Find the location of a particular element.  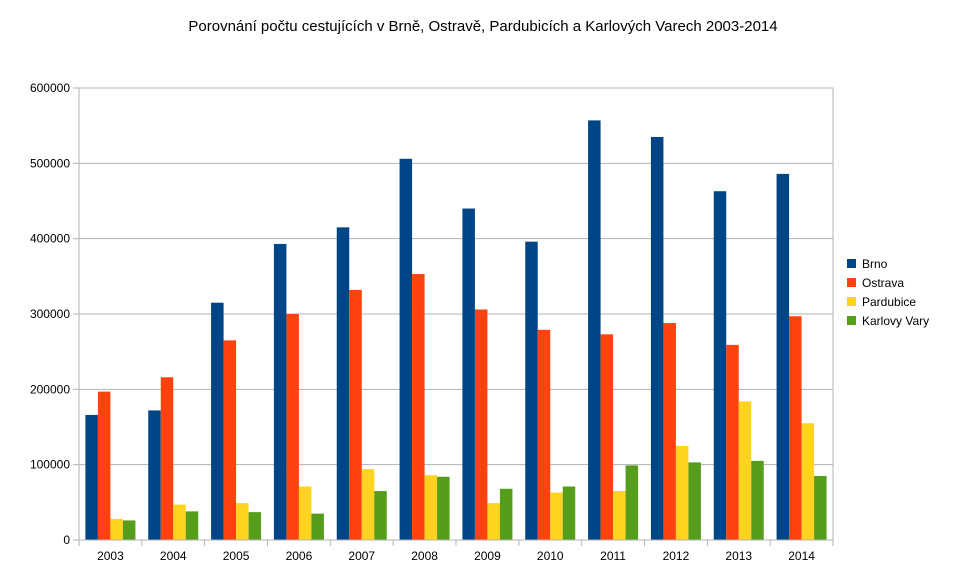

x-tick-label: 2013 is located at coordinates (738, 556).